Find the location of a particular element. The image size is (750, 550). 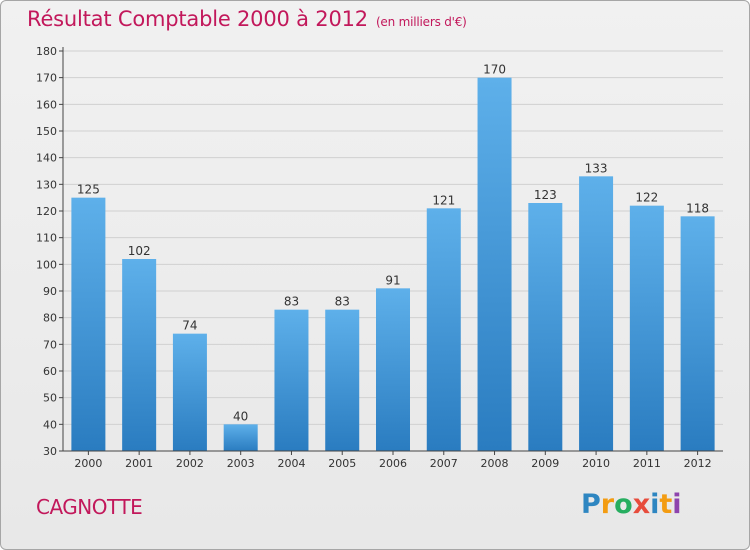

data-label-2005: 83 is located at coordinates (342, 302).